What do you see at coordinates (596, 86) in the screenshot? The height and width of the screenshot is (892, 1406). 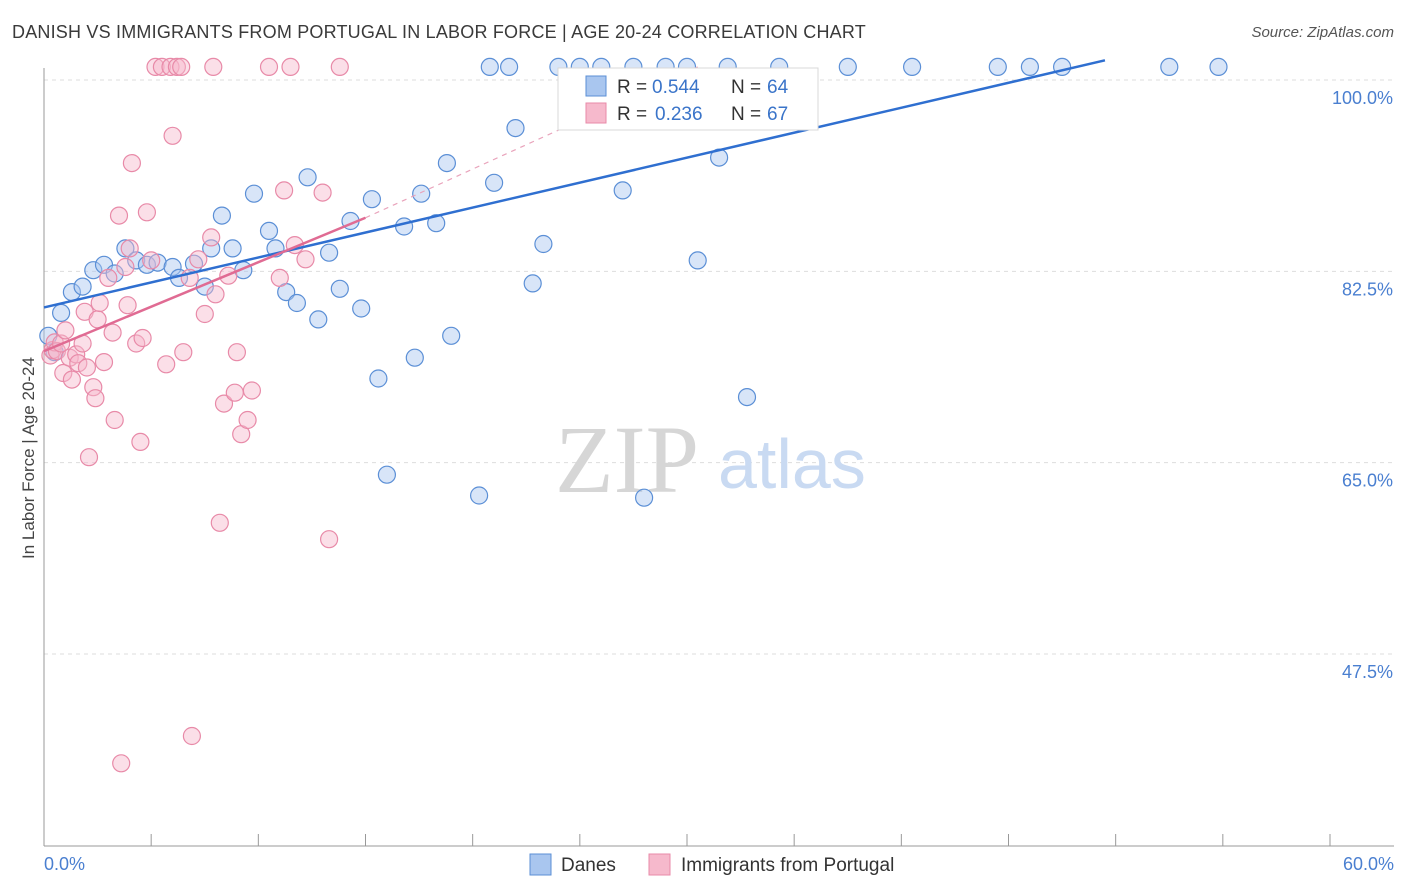 I see `legend-swatch-danes` at bounding box center [596, 86].